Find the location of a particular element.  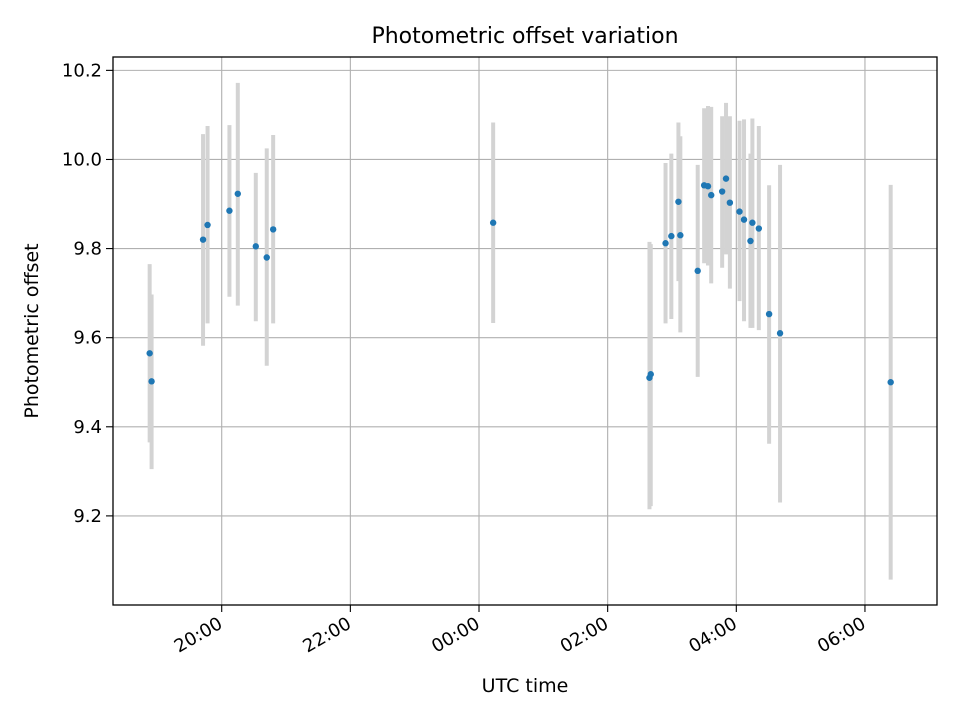

x-tick-label: 06:00 is located at coordinates (841, 635).